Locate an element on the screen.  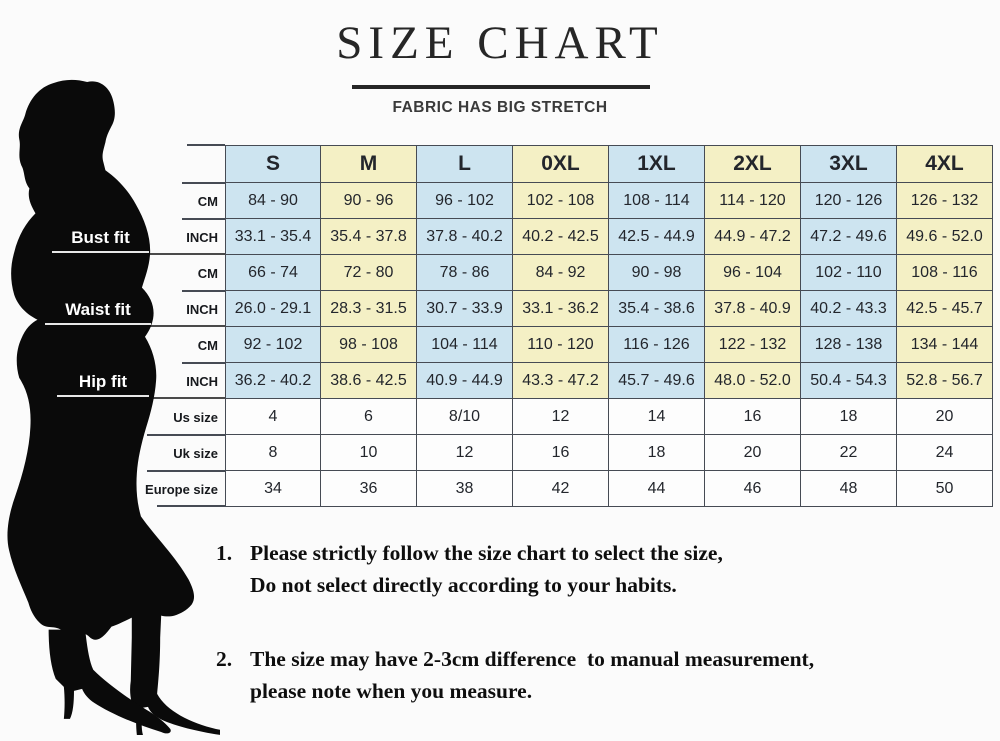
table-cell: 40.9 - 44.9 is located at coordinates (465, 381).